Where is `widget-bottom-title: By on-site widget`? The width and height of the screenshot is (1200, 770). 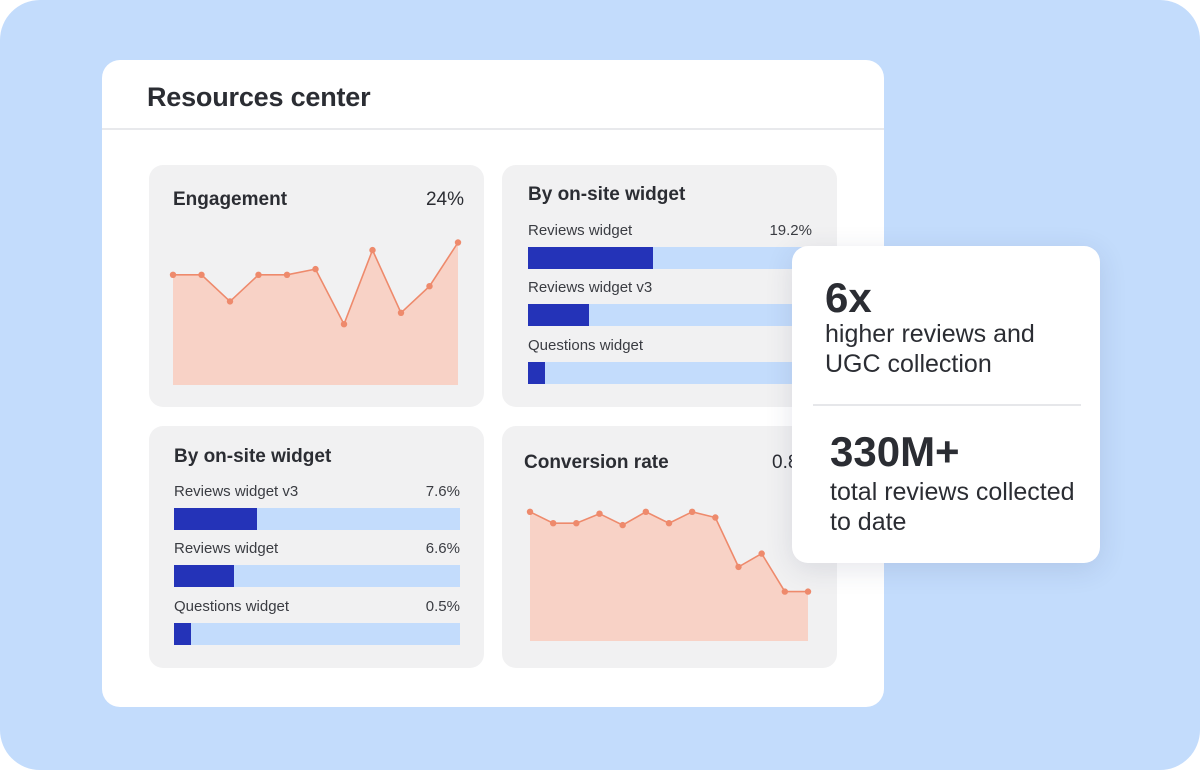 widget-bottom-title: By on-site widget is located at coordinates (253, 456).